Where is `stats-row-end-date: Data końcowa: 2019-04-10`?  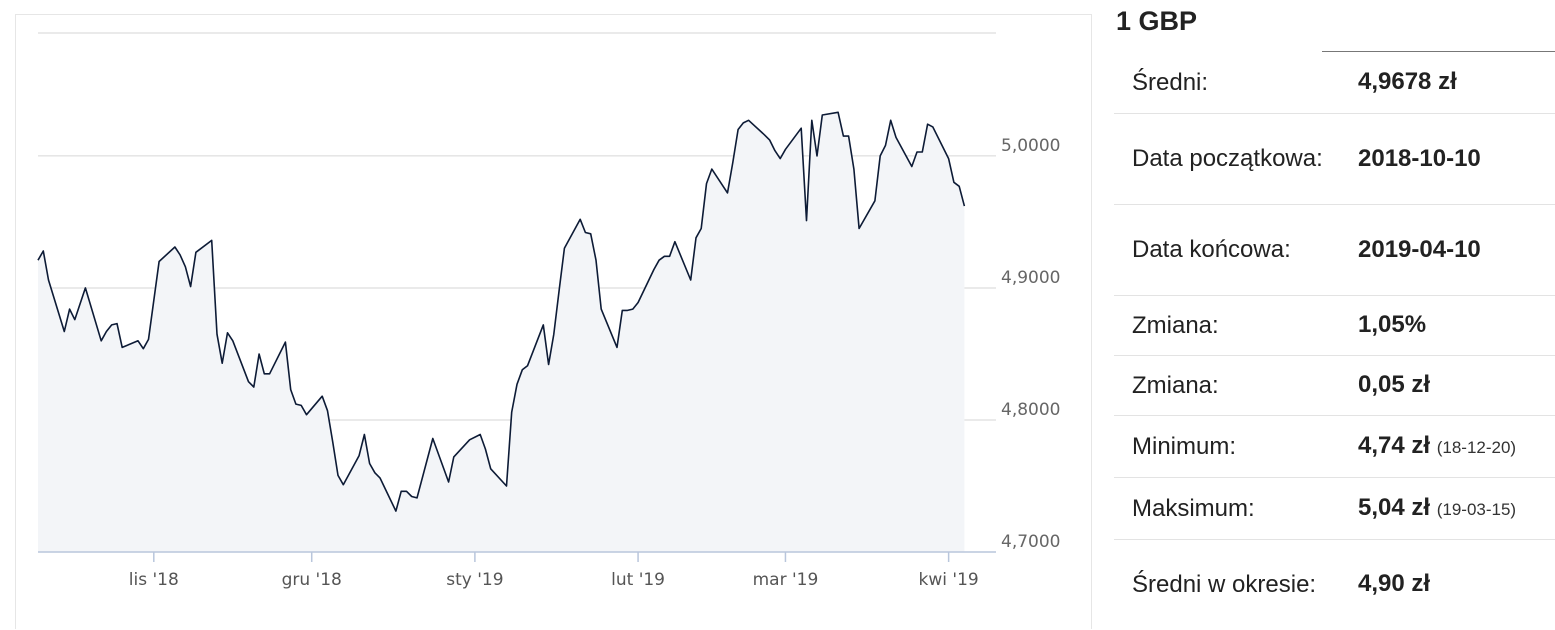
stats-row-end-date: Data końcowa: 2019-04-10 is located at coordinates (1334, 250).